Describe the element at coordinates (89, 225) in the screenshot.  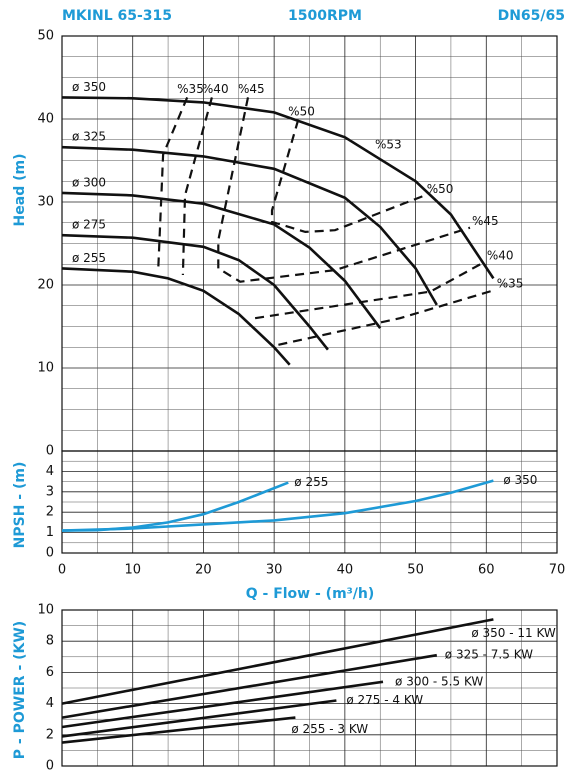
I see `series-label: ø 275` at that location.